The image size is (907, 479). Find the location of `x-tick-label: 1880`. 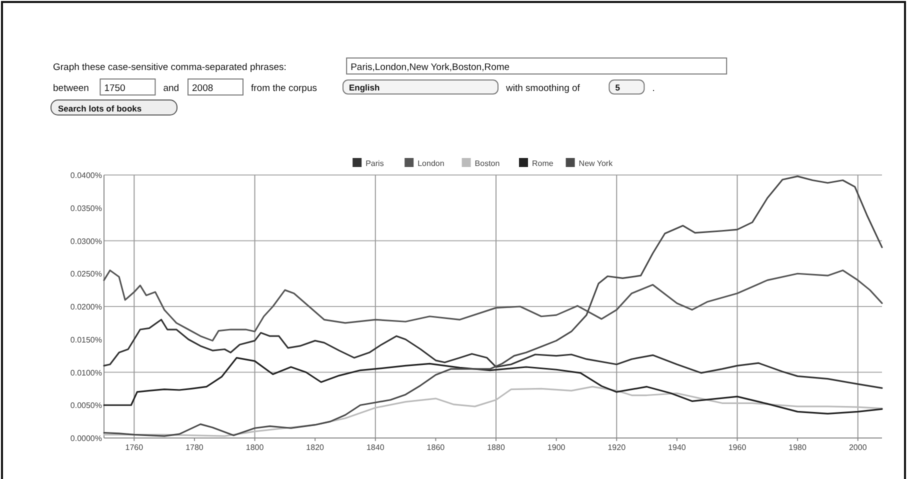

x-tick-label: 1880 is located at coordinates (496, 447).